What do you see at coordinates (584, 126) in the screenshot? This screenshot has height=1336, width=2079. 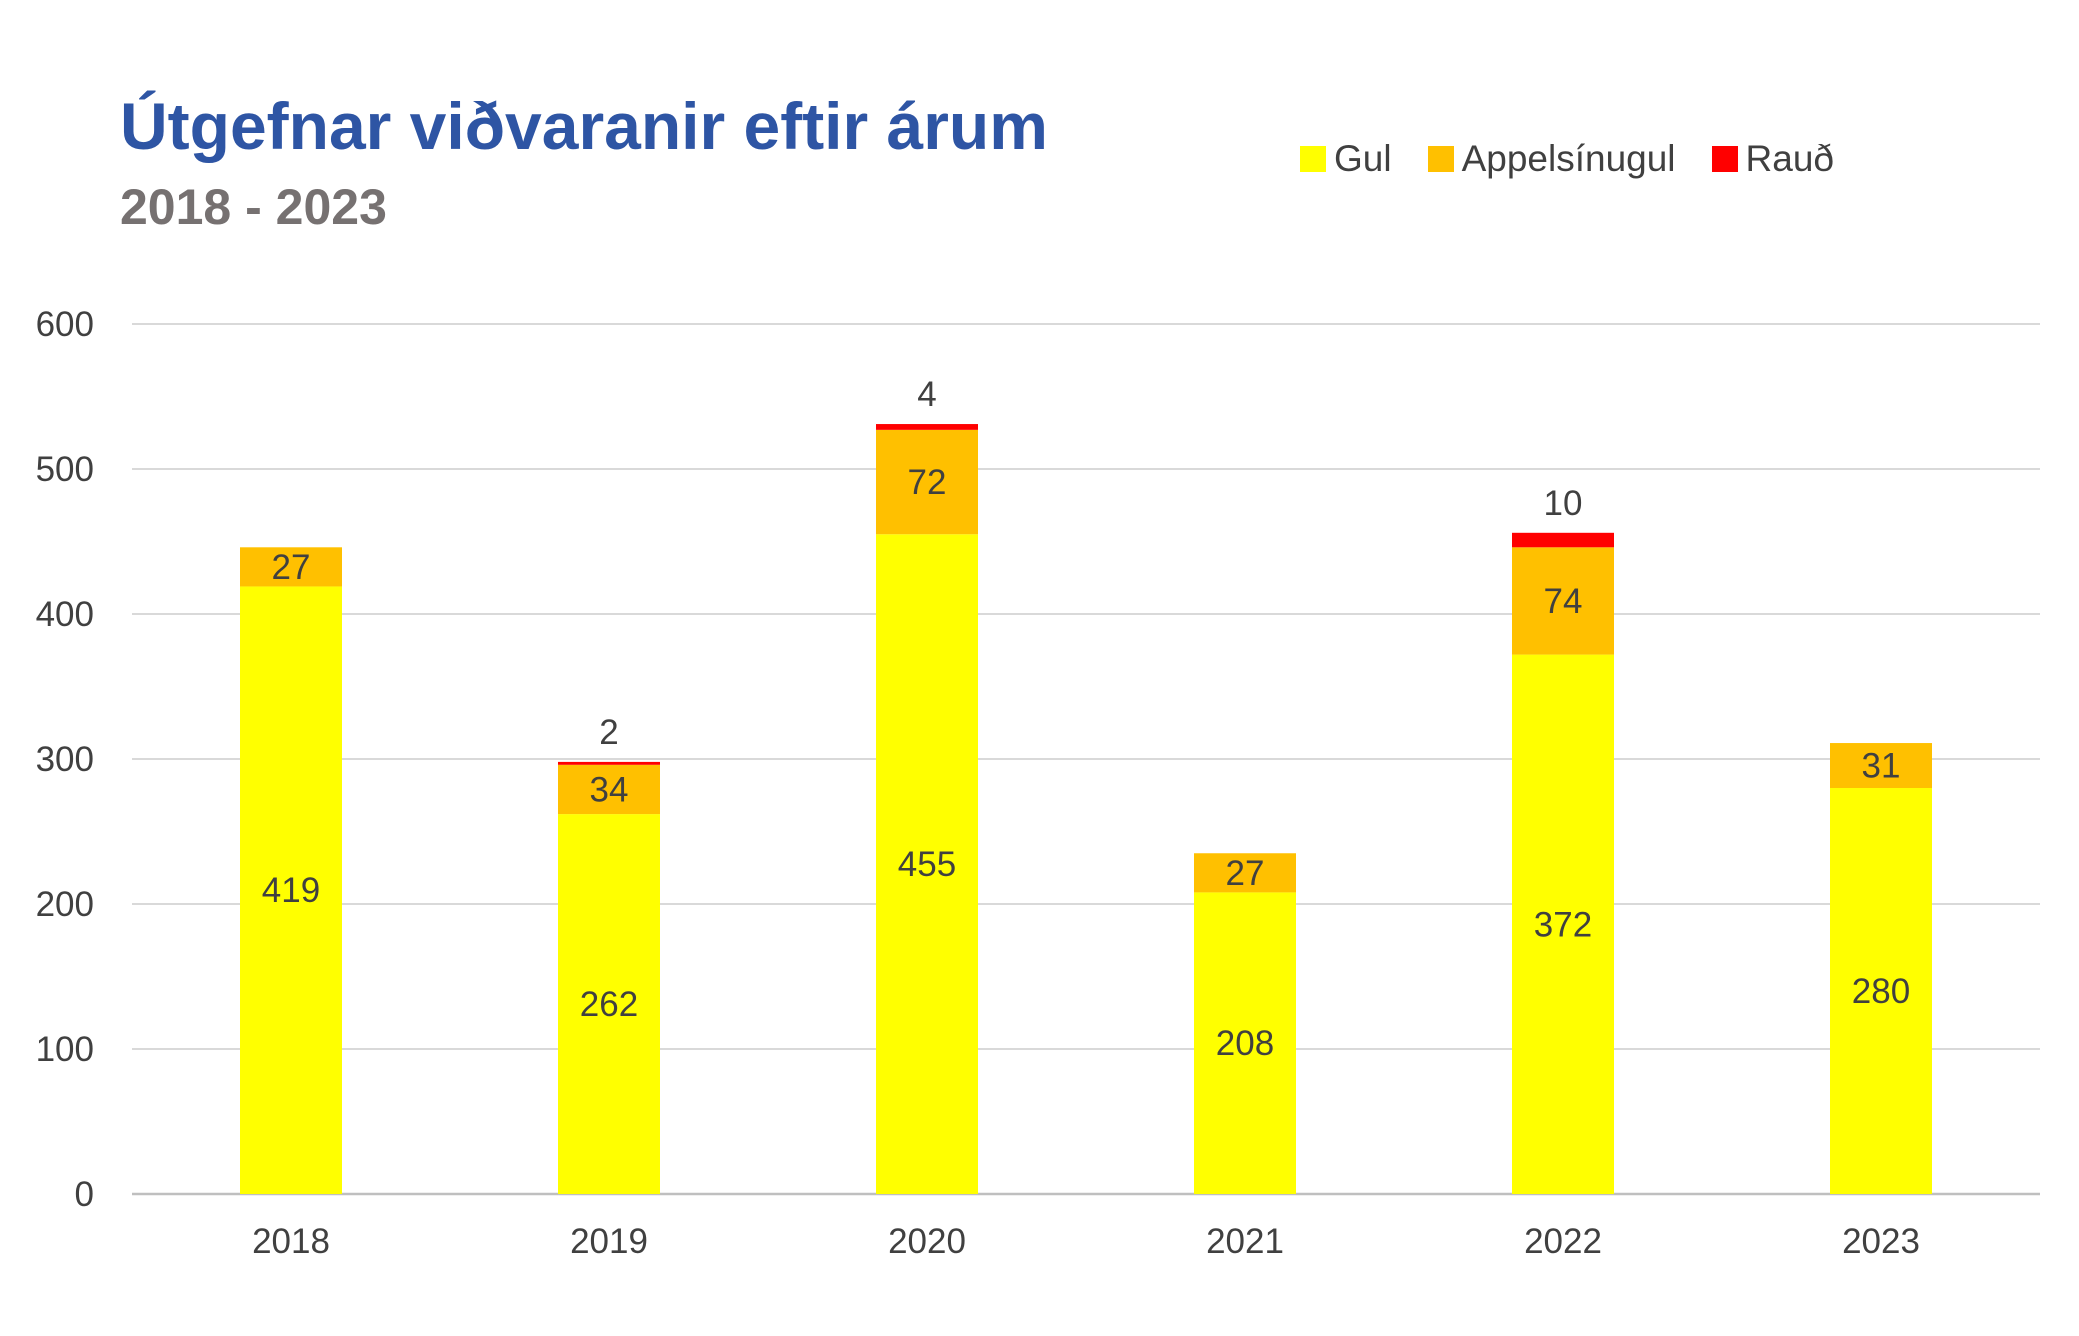 I see `chart-title: Útgefnar viðvaranir eftir árum` at bounding box center [584, 126].